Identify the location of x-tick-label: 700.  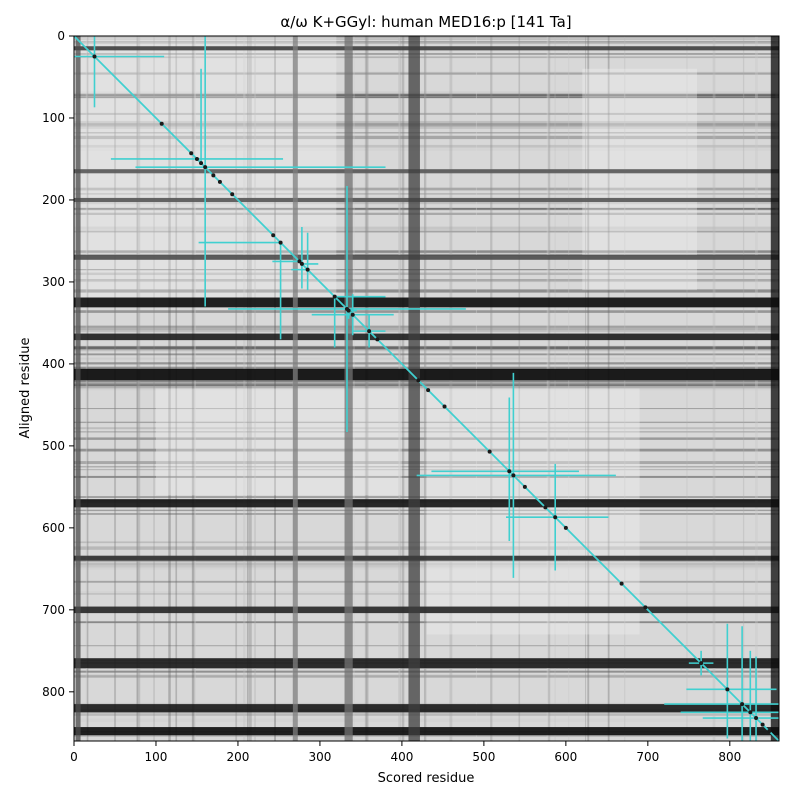
(647, 757).